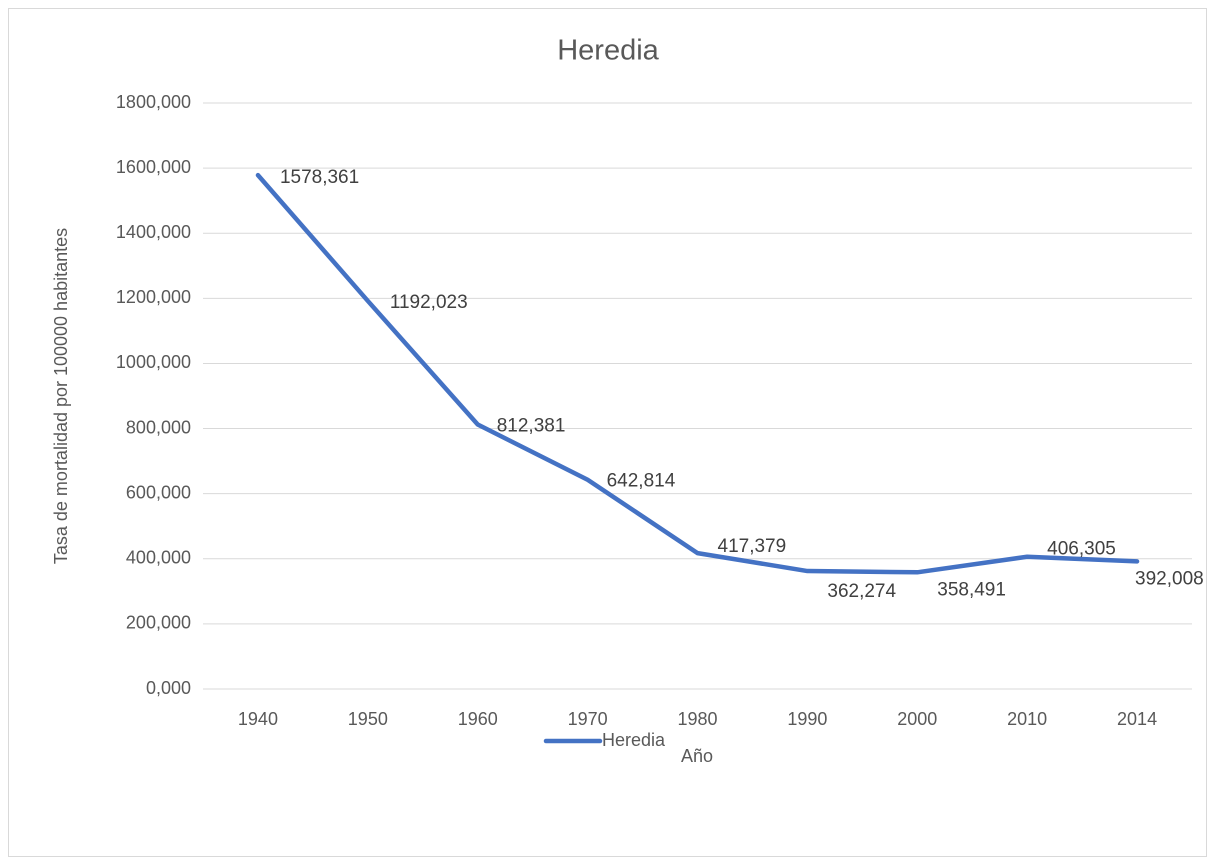  Describe the element at coordinates (158, 623) in the screenshot. I see `y-tick-label: 200,000` at that location.